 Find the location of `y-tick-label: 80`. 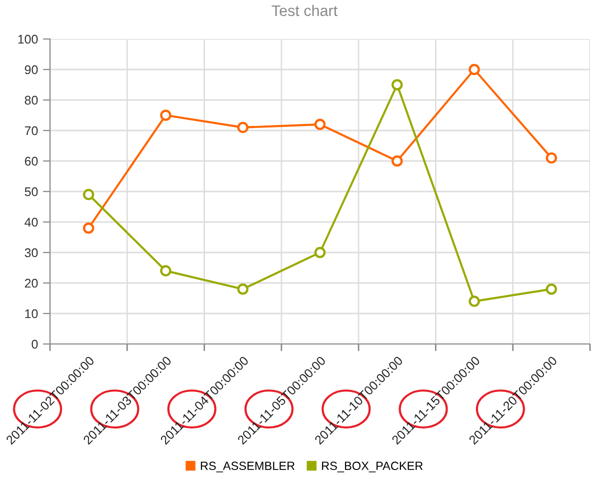

y-tick-label: 80 is located at coordinates (31, 100).